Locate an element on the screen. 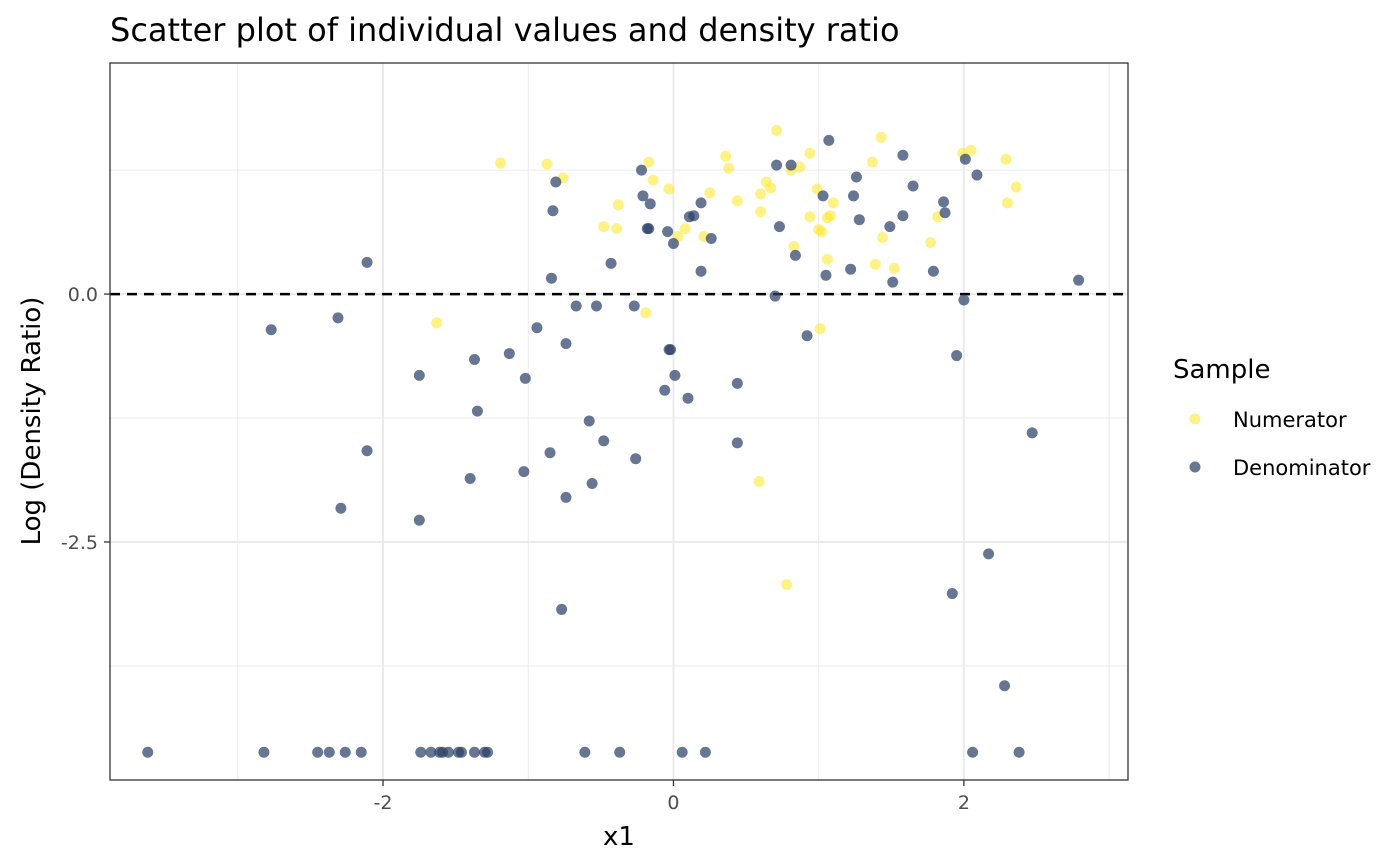 The height and width of the screenshot is (866, 1400). x-tick-label: 2 is located at coordinates (964, 803).